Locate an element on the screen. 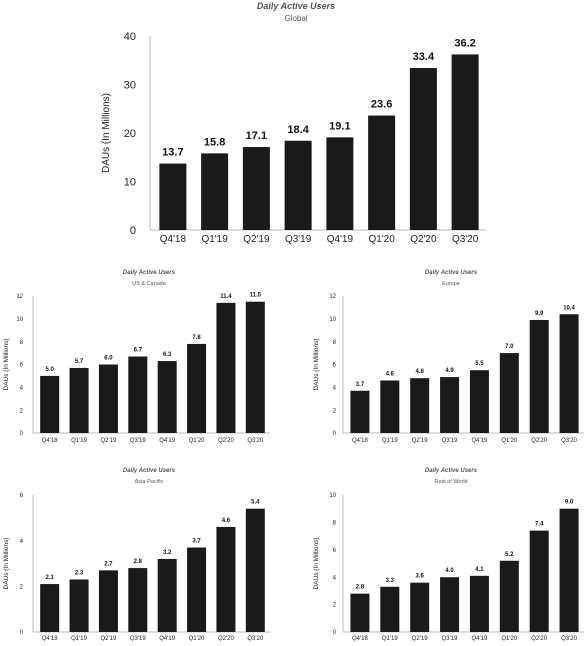 The image size is (588, 646). data-label: 4.9 is located at coordinates (449, 371).